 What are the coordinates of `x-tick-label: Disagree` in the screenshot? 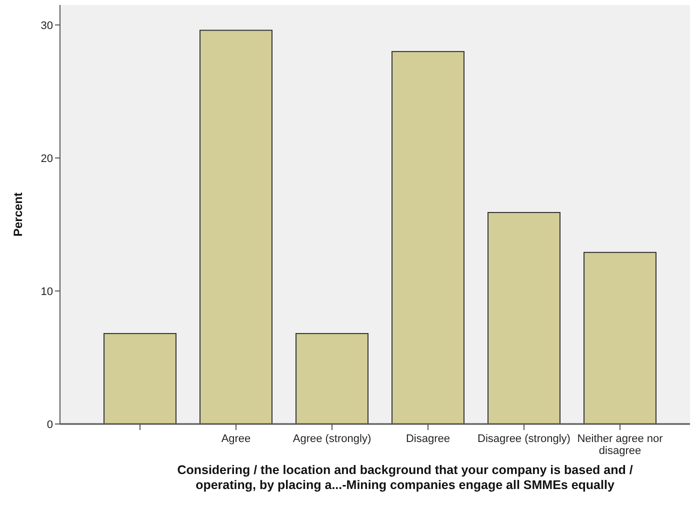 It's located at (428, 439).